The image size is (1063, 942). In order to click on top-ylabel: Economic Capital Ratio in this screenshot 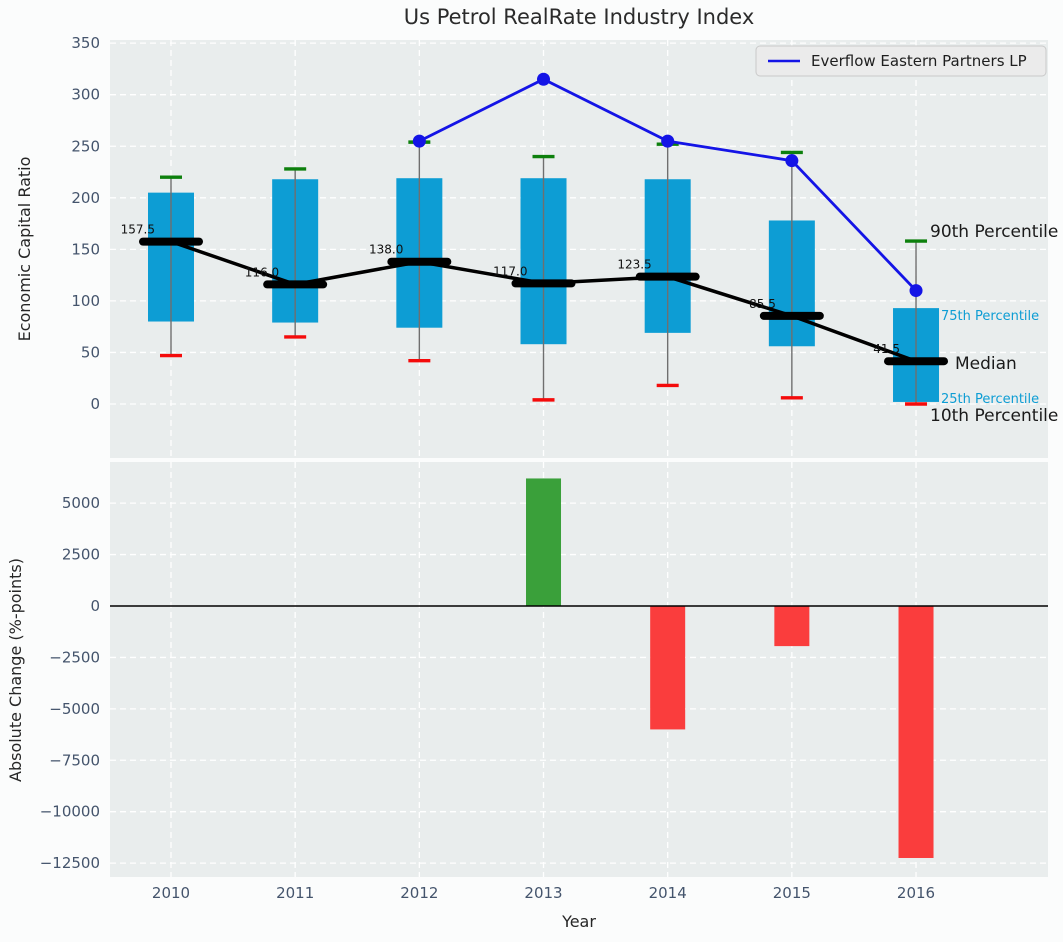, I will do `click(24, 249)`.